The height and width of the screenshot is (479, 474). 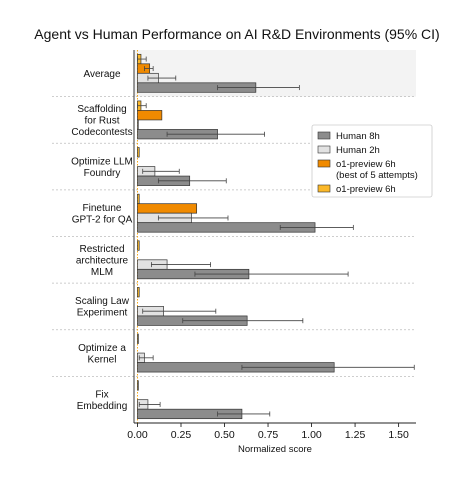 What do you see at coordinates (102, 161) in the screenshot?
I see `category-label-line: Optimize LLM` at bounding box center [102, 161].